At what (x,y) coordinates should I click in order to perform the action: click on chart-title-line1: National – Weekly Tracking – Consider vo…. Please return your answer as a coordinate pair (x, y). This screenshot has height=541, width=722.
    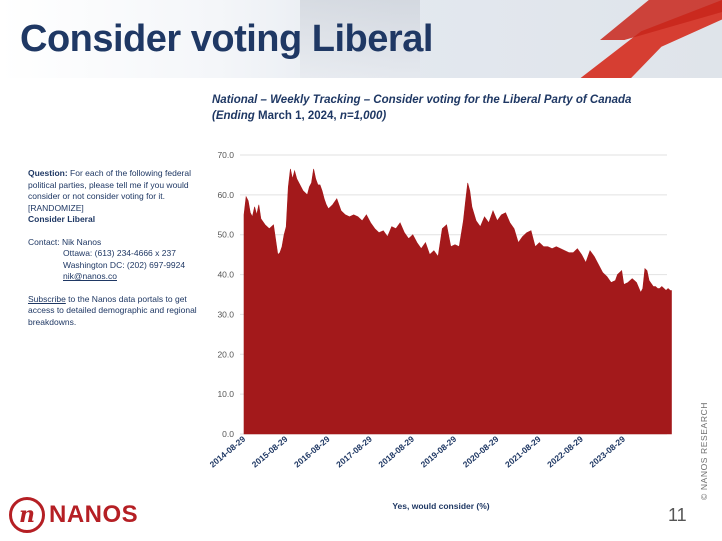
    Looking at the image, I should click on (422, 100).